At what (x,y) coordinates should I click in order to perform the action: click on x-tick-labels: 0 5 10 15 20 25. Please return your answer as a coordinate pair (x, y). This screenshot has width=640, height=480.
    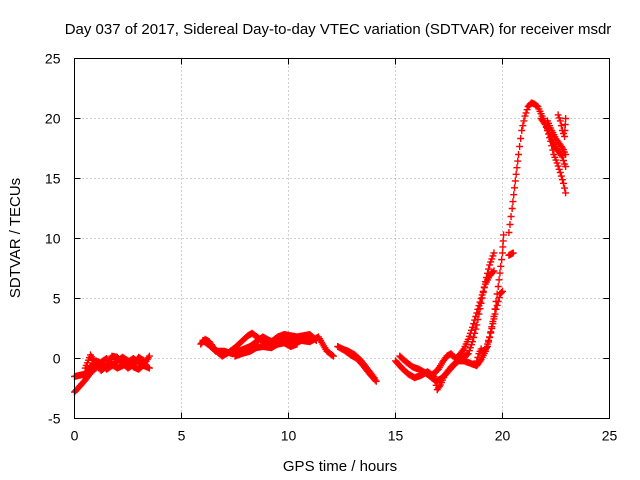
    Looking at the image, I should click on (344, 436).